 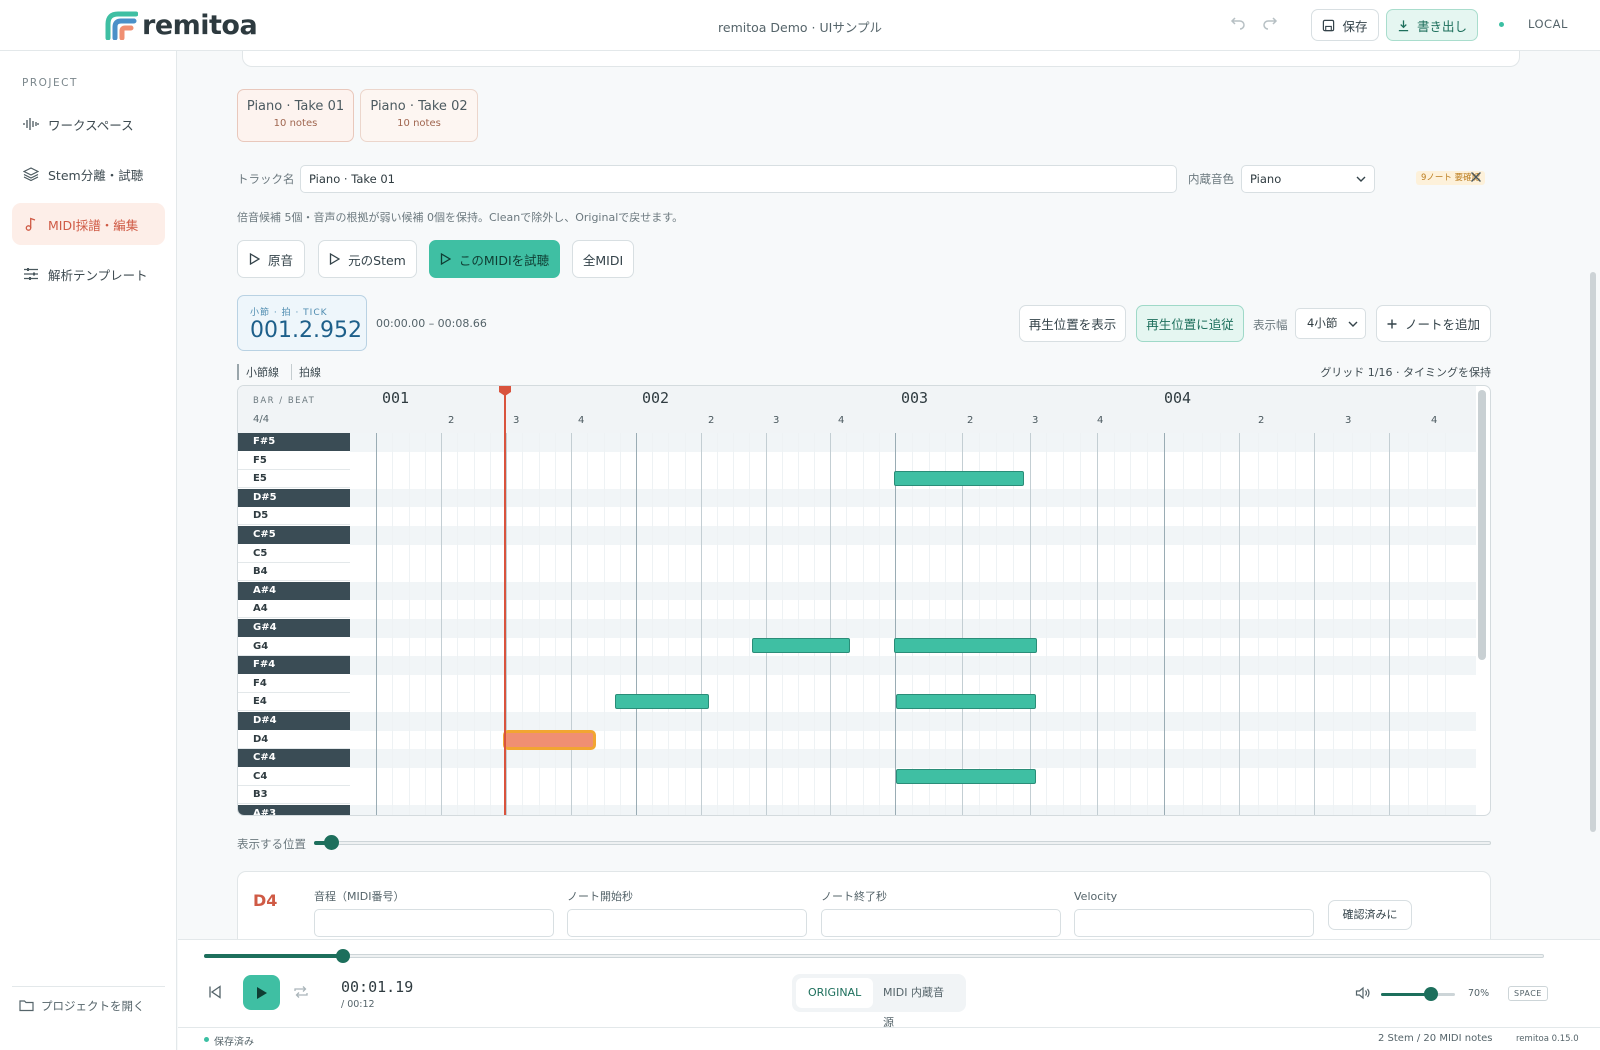 What do you see at coordinates (1270, 25) in the screenshot?
I see `redo-icon` at bounding box center [1270, 25].